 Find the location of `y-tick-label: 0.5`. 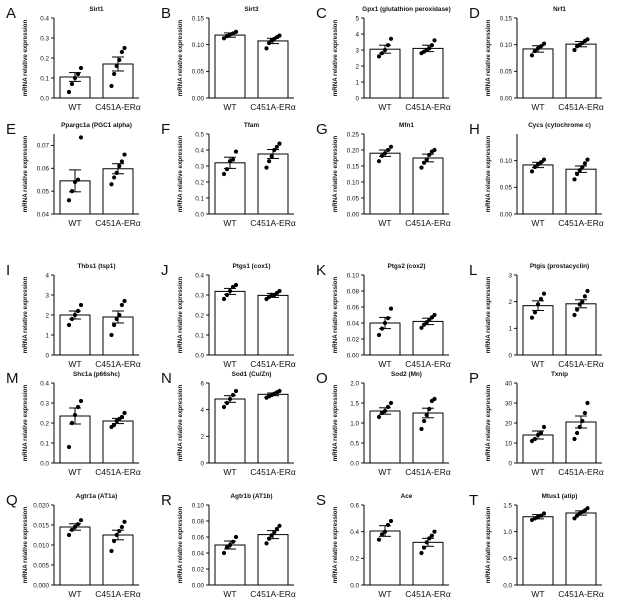

y-tick-label: 0.5 is located at coordinates (199, 134).